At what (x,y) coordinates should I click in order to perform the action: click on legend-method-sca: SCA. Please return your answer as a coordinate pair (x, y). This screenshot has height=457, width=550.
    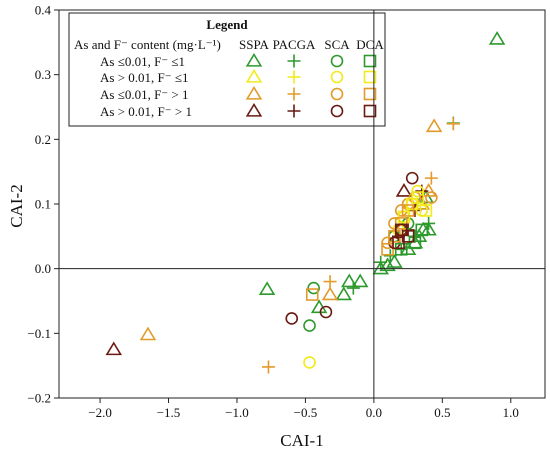
    Looking at the image, I should click on (337, 44).